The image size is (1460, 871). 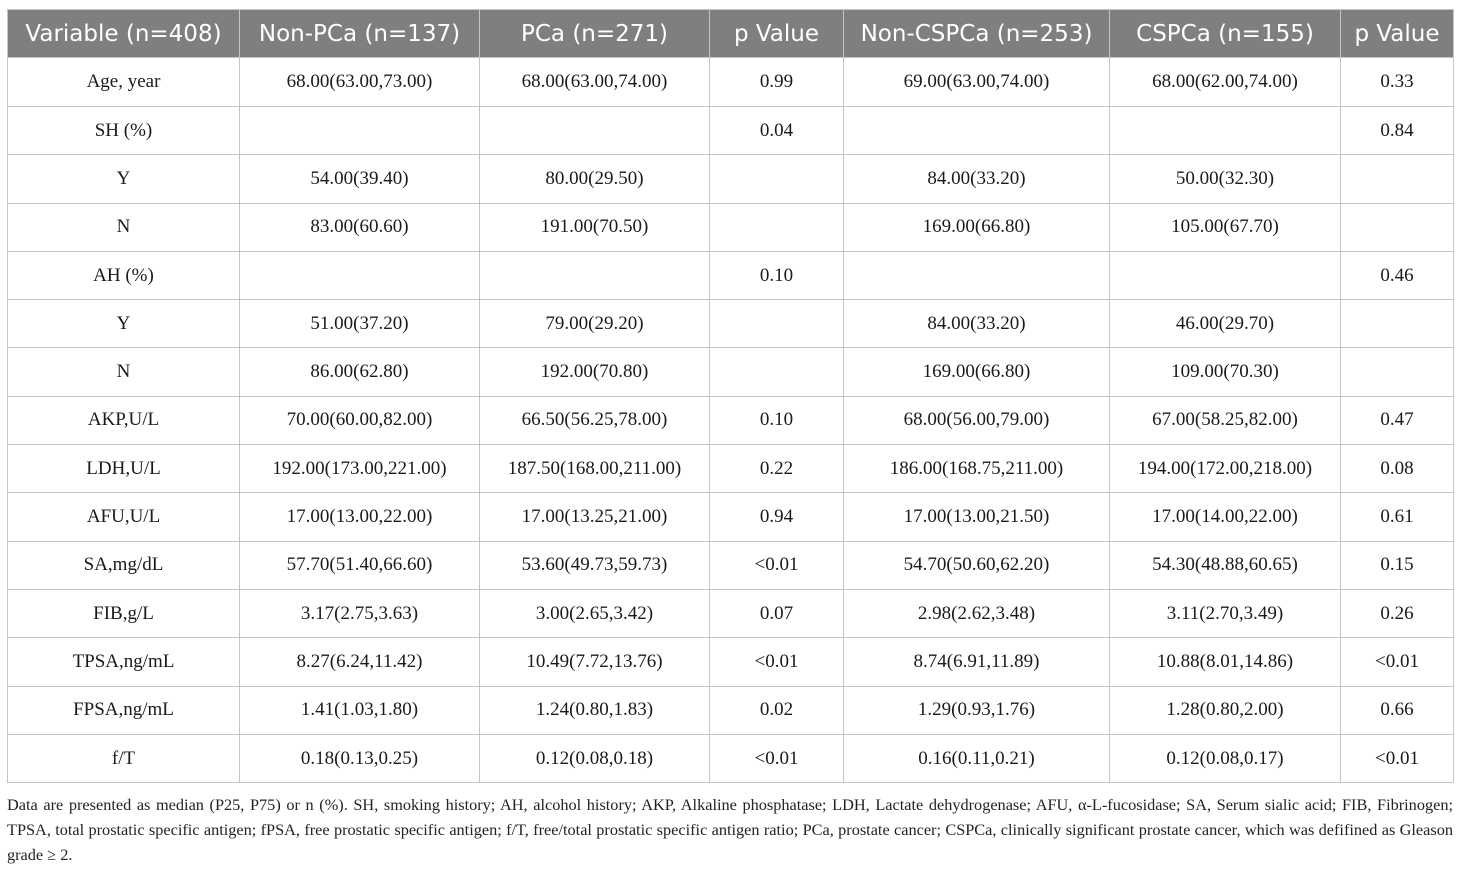 I want to click on pca-cell: 0.12(0.08,0.18), so click(x=594, y=758).